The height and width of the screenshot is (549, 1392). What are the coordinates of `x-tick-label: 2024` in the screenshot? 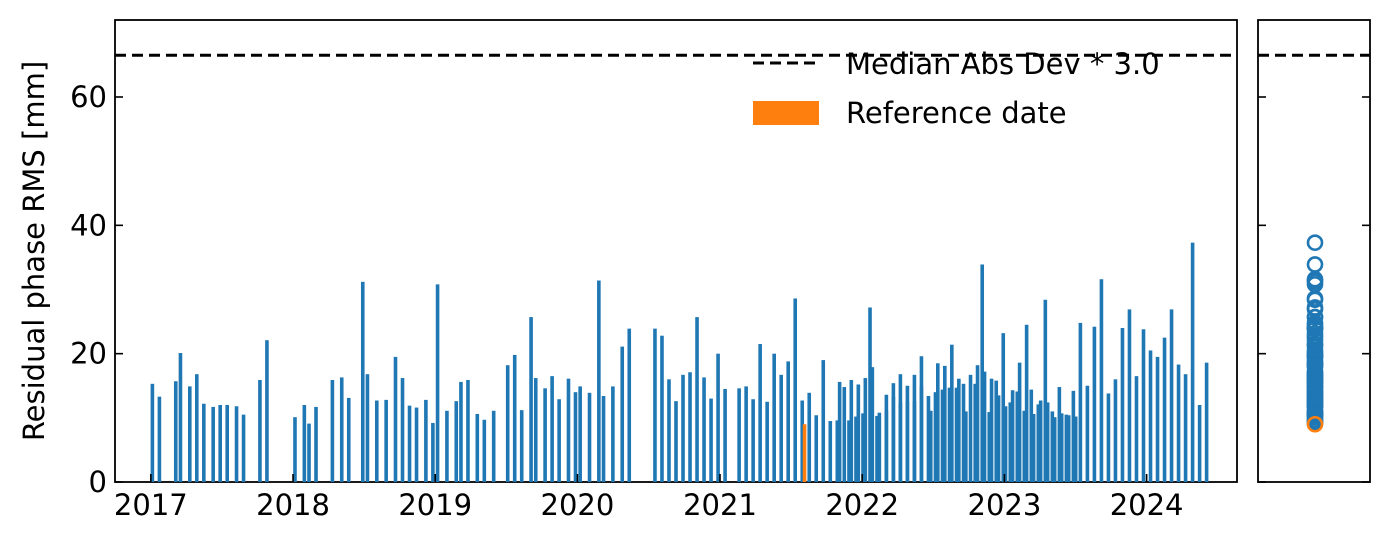 It's located at (1147, 505).